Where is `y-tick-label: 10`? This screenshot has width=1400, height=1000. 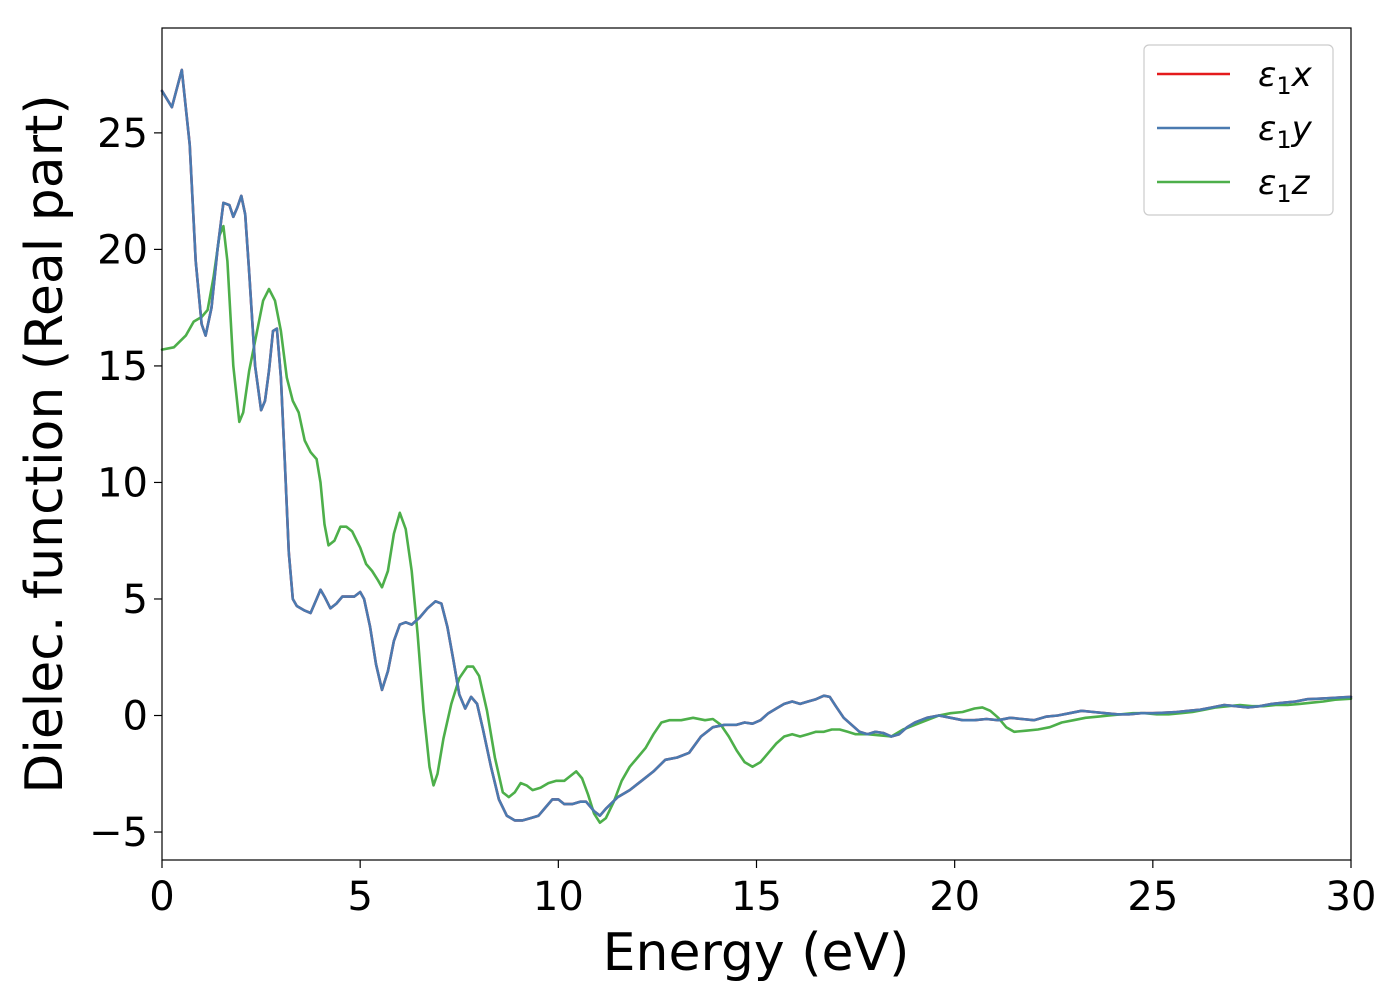
y-tick-label: 10 is located at coordinates (122, 483).